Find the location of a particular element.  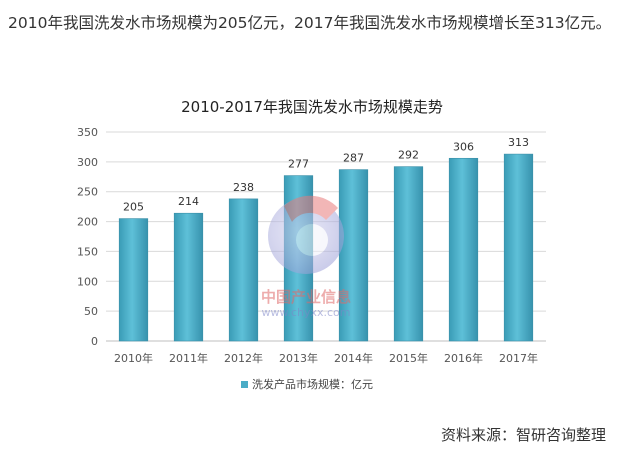

data-label: 277 is located at coordinates (298, 164).